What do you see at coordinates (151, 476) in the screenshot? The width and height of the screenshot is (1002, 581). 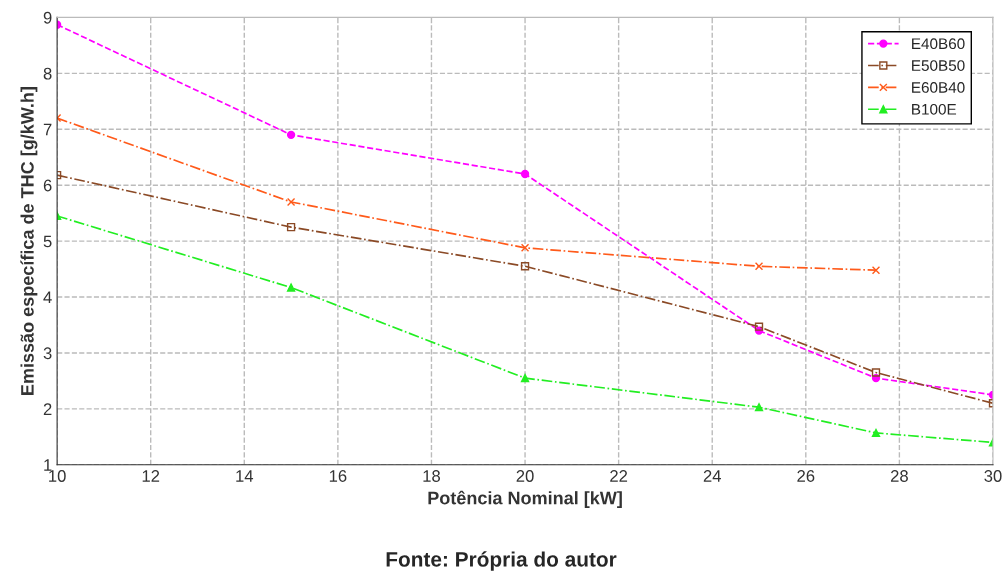 I see `x-tick-label: 12` at bounding box center [151, 476].